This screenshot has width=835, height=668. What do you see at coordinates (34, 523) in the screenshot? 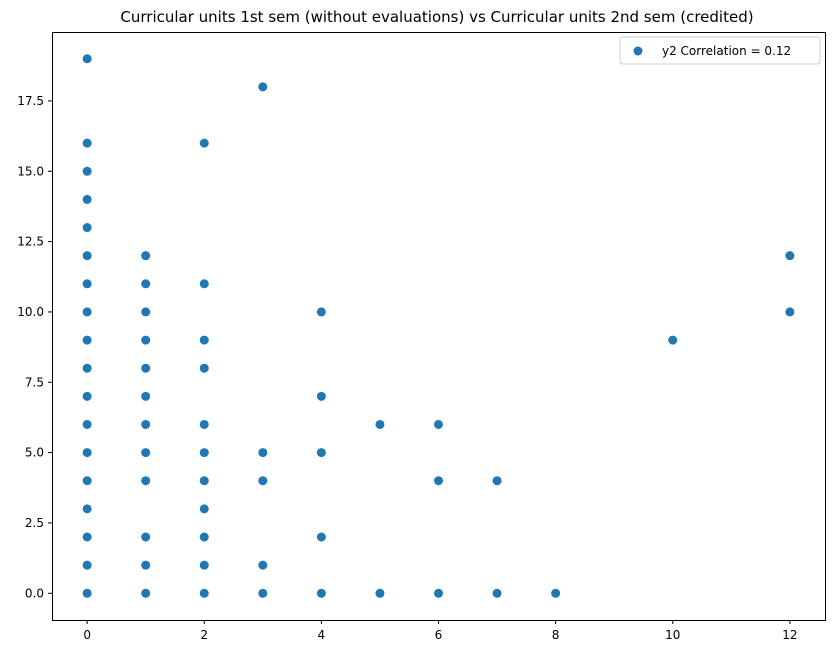
I see `y-tick-label: 2.5` at bounding box center [34, 523].